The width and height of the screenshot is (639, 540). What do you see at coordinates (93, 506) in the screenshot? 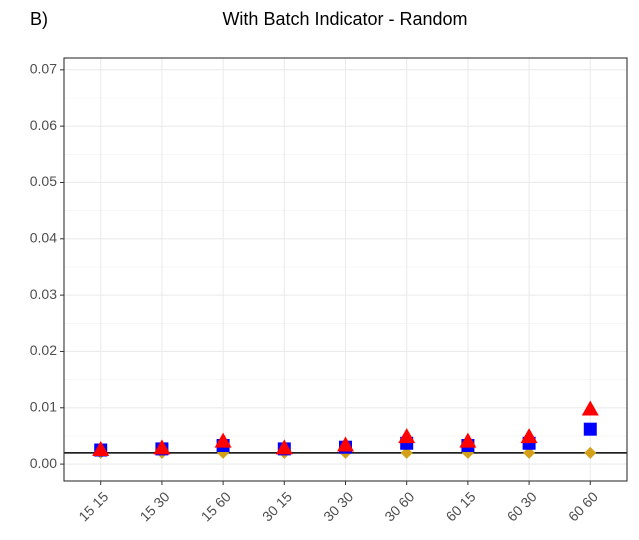
I see `x-tick-label: 15 15` at bounding box center [93, 506].